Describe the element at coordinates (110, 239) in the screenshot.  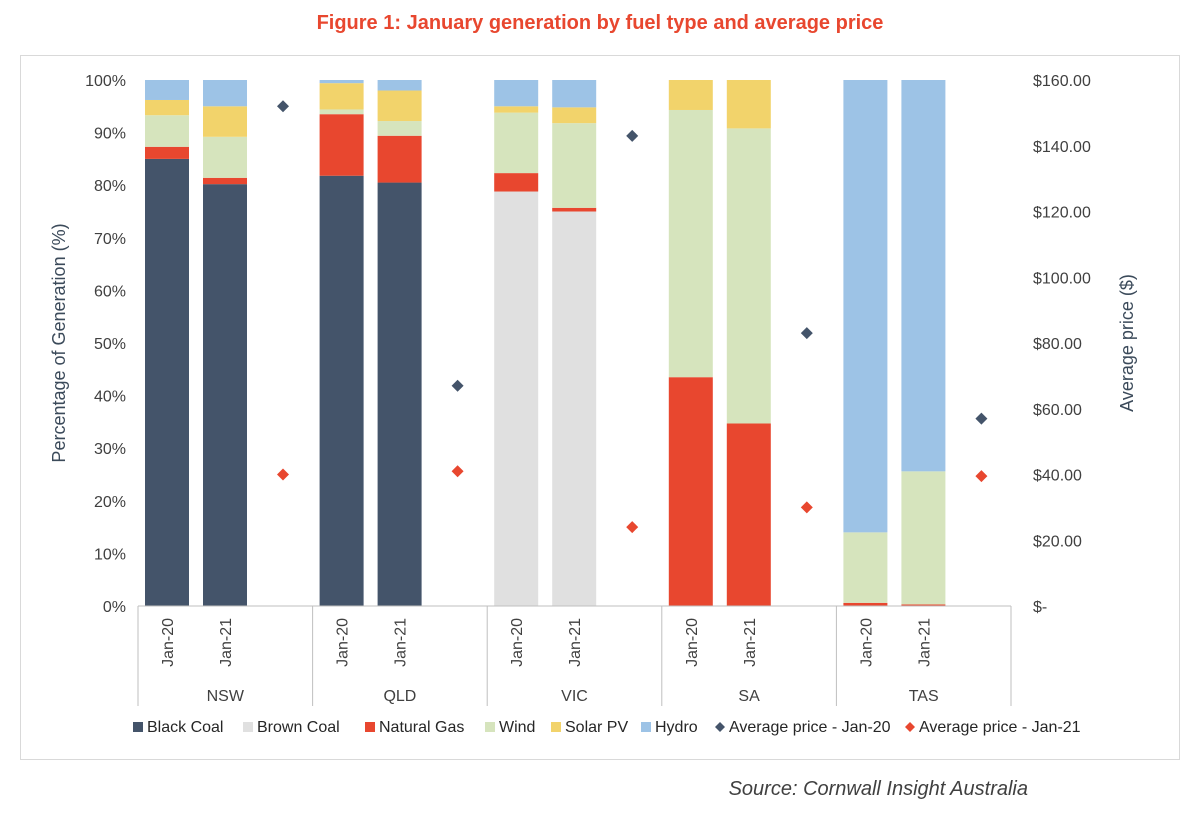
I see `y-tick-label: 70%` at that location.